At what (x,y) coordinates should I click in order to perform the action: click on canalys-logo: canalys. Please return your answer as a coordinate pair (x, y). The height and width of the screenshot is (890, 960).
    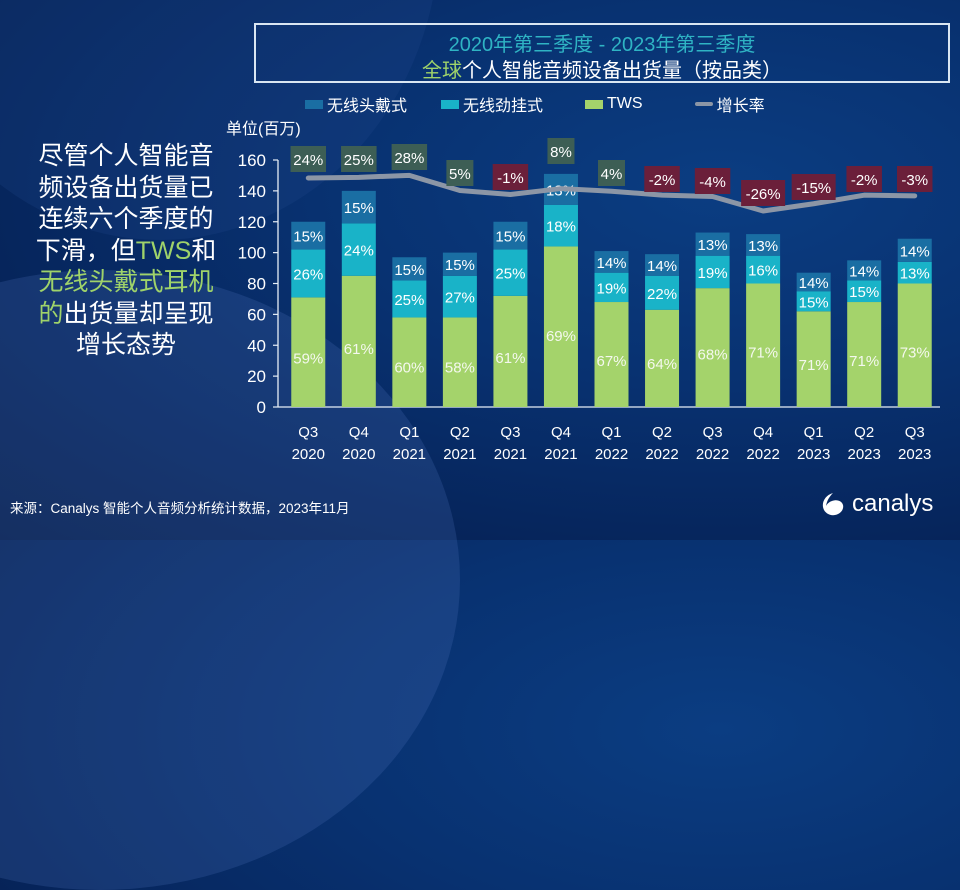
    Looking at the image, I should click on (876, 504).